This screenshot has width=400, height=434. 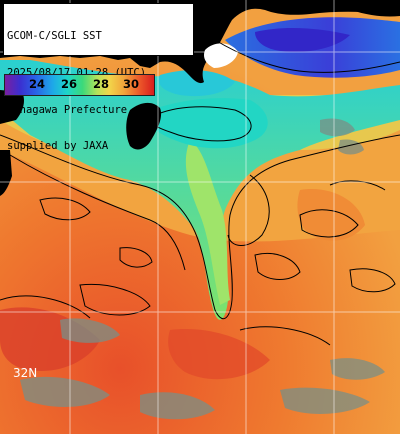 What do you see at coordinates (144, 126) in the screenshot?
I see `land-izu` at bounding box center [144, 126].